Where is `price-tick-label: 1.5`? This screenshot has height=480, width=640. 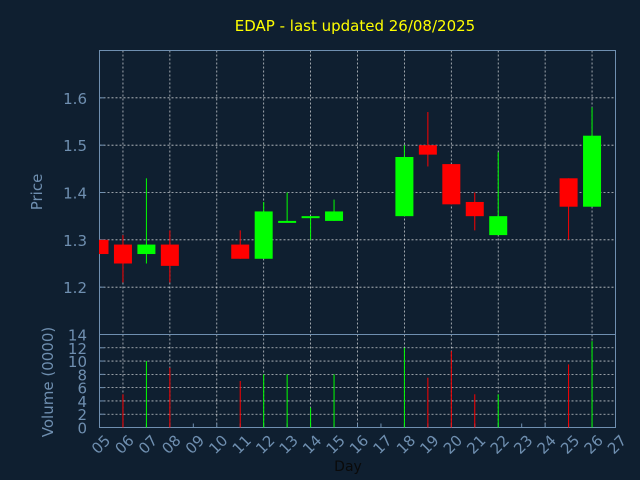 price-tick-label: 1.5 is located at coordinates (75, 146).